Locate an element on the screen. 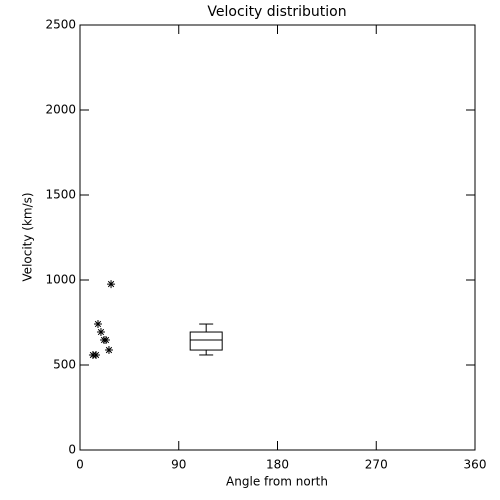 The width and height of the screenshot is (500, 500). x-tick-label: 360 is located at coordinates (475, 465).